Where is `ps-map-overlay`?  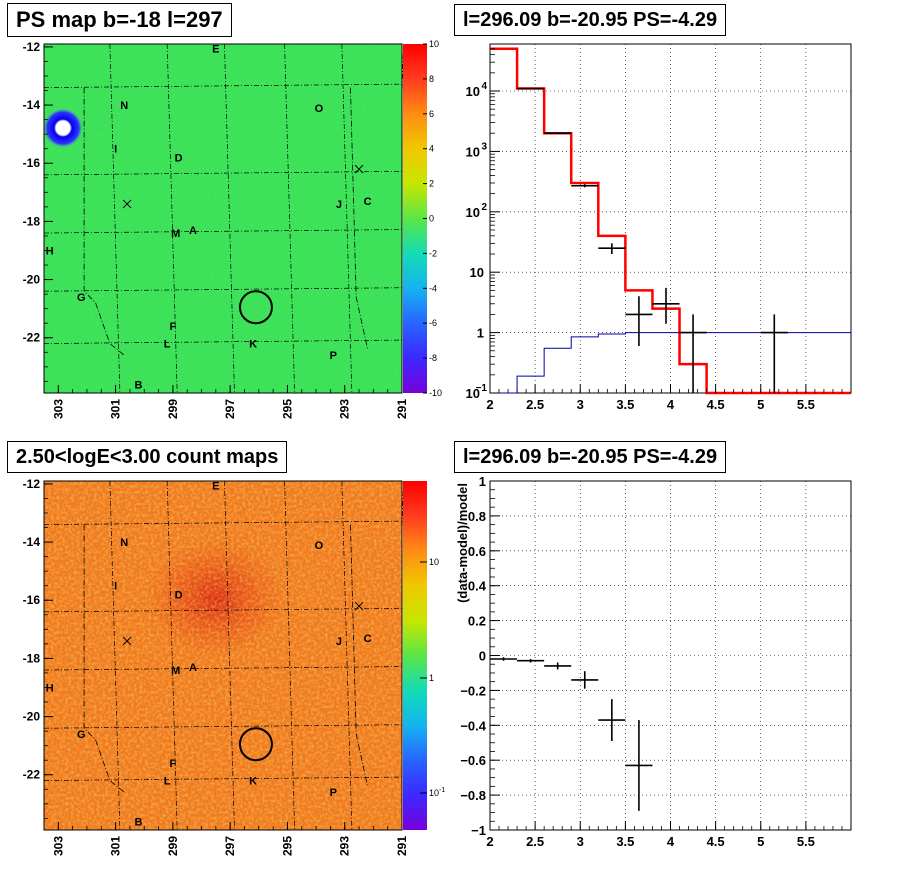
ps-map-overlay is located at coordinates (226, 221).